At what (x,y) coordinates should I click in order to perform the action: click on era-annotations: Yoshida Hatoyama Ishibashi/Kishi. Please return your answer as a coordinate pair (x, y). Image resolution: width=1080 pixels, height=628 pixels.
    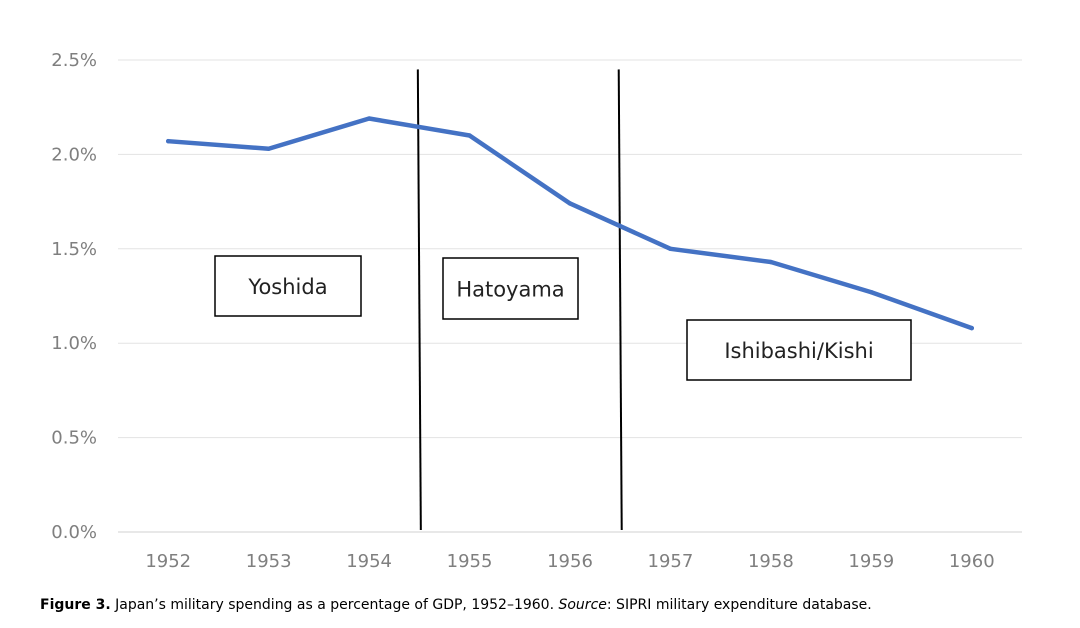
    Looking at the image, I should click on (563, 318).